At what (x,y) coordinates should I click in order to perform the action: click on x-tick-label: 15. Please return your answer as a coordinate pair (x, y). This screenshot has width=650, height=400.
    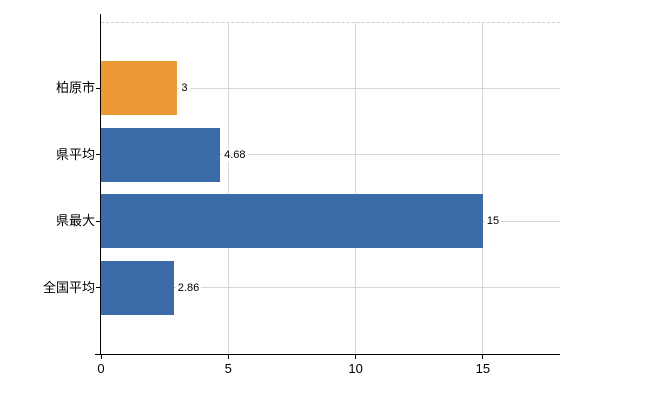
    Looking at the image, I should click on (483, 368).